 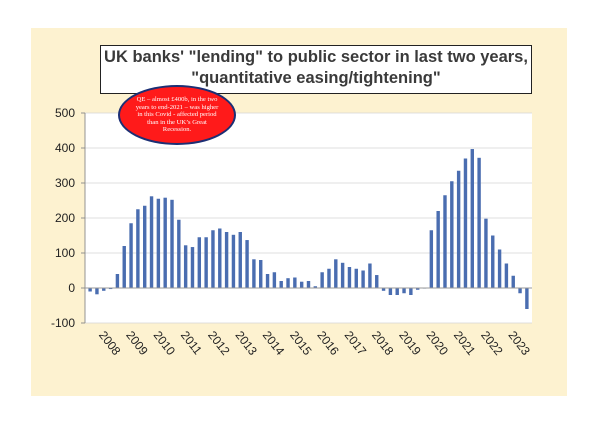 What do you see at coordinates (219, 343) in the screenshot?
I see `x-tick-label: 2012` at bounding box center [219, 343].